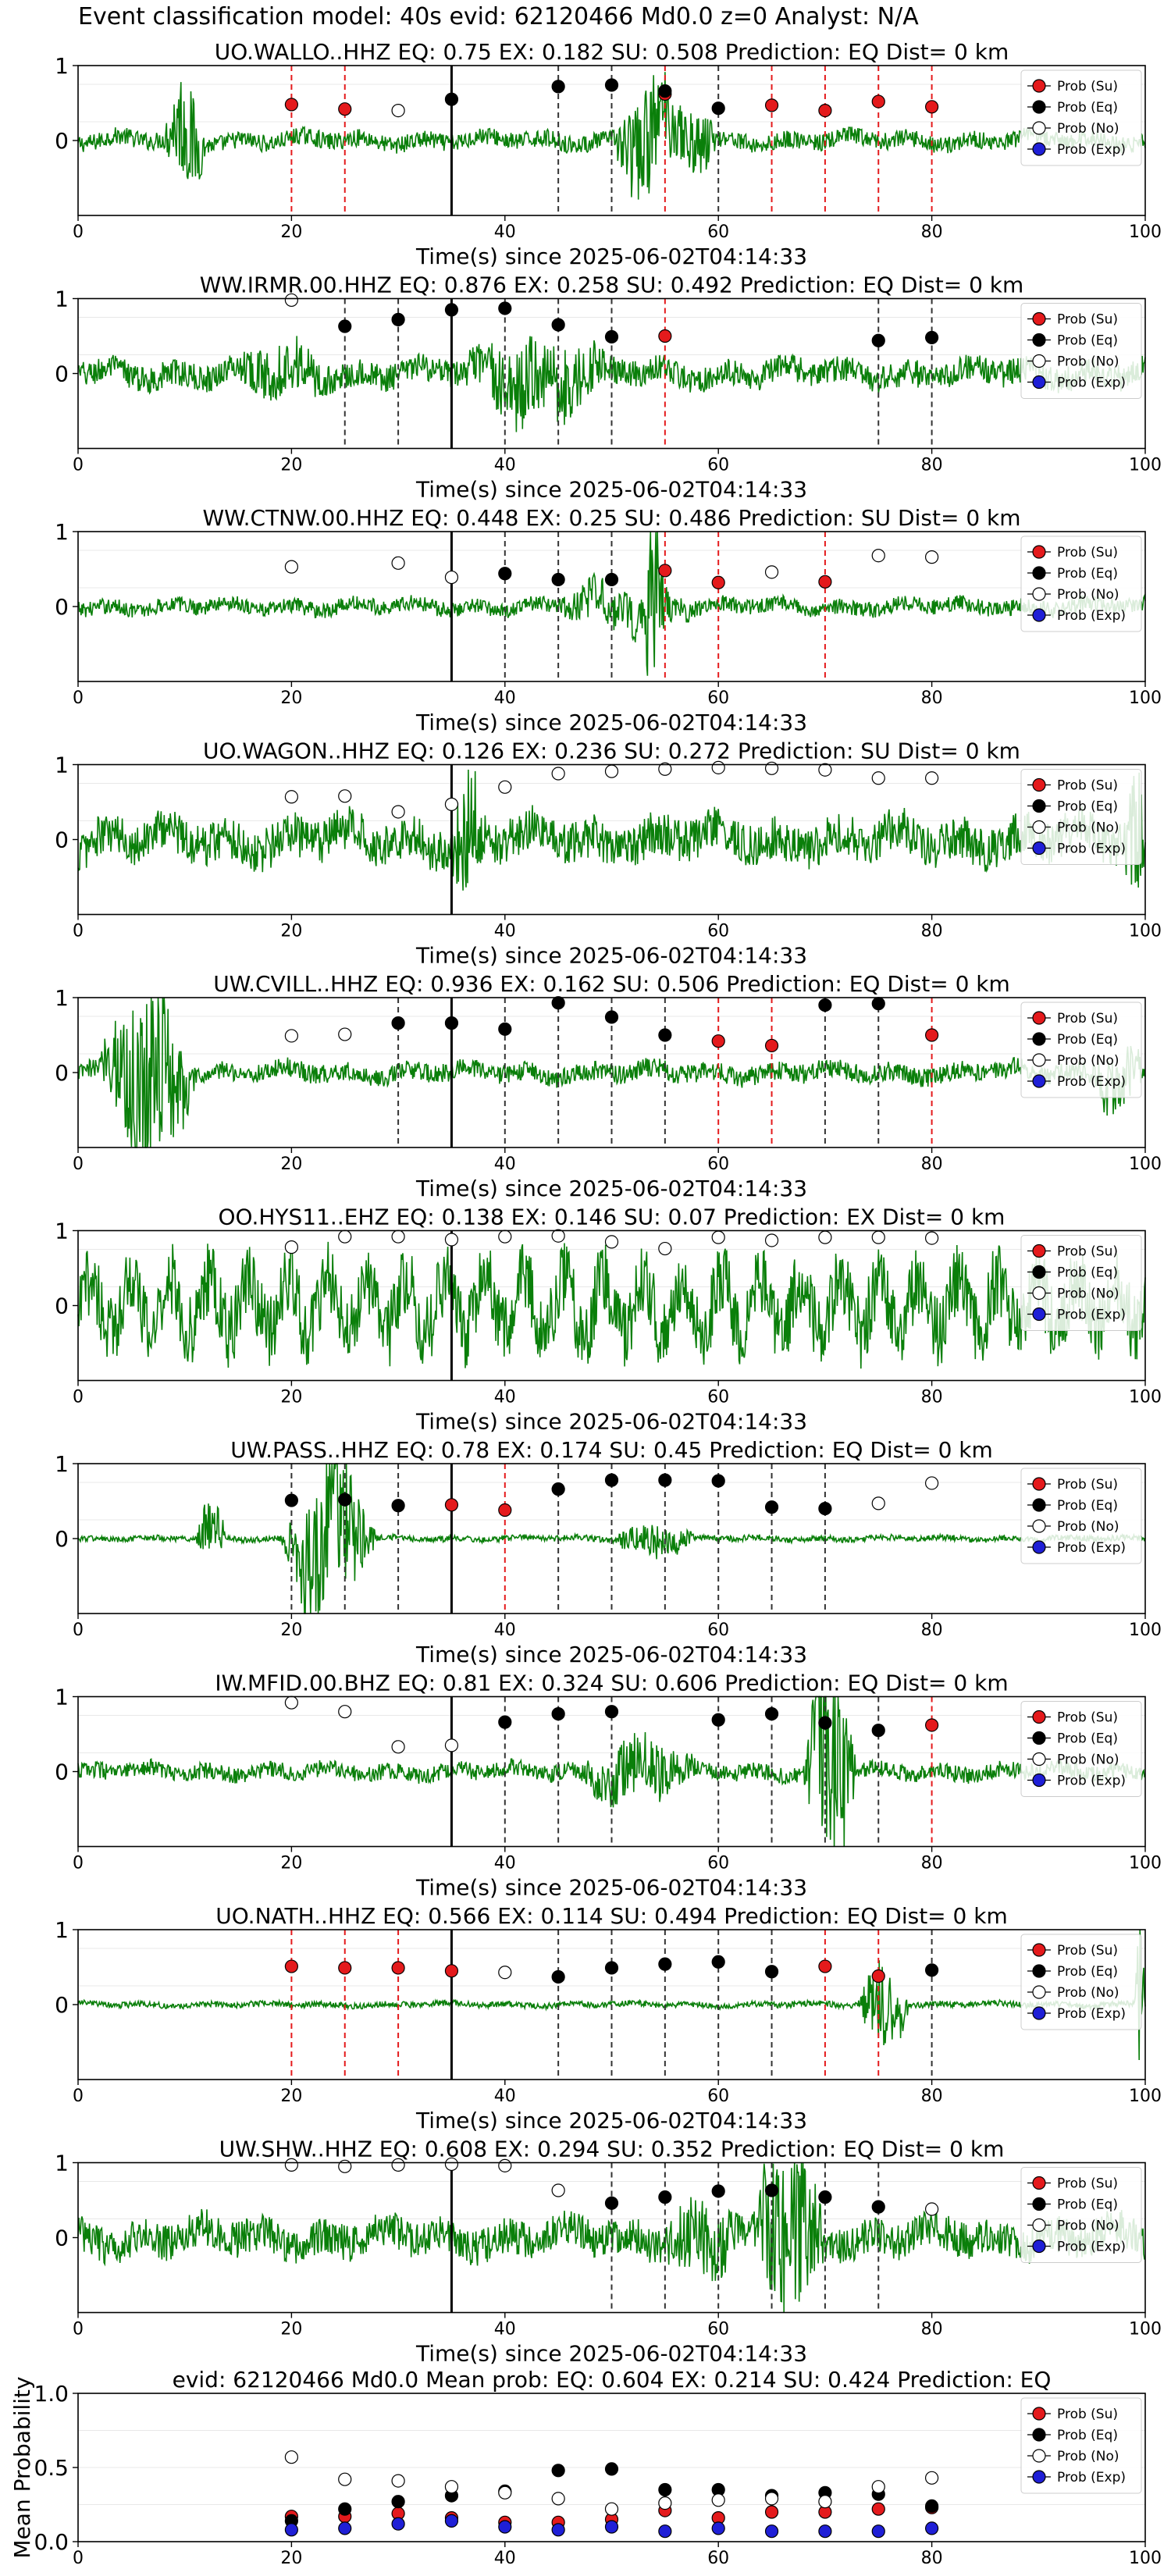 This screenshot has width=1171, height=2576. Describe the element at coordinates (1039, 2456) in the screenshot. I see `legend-marker-no` at that location.